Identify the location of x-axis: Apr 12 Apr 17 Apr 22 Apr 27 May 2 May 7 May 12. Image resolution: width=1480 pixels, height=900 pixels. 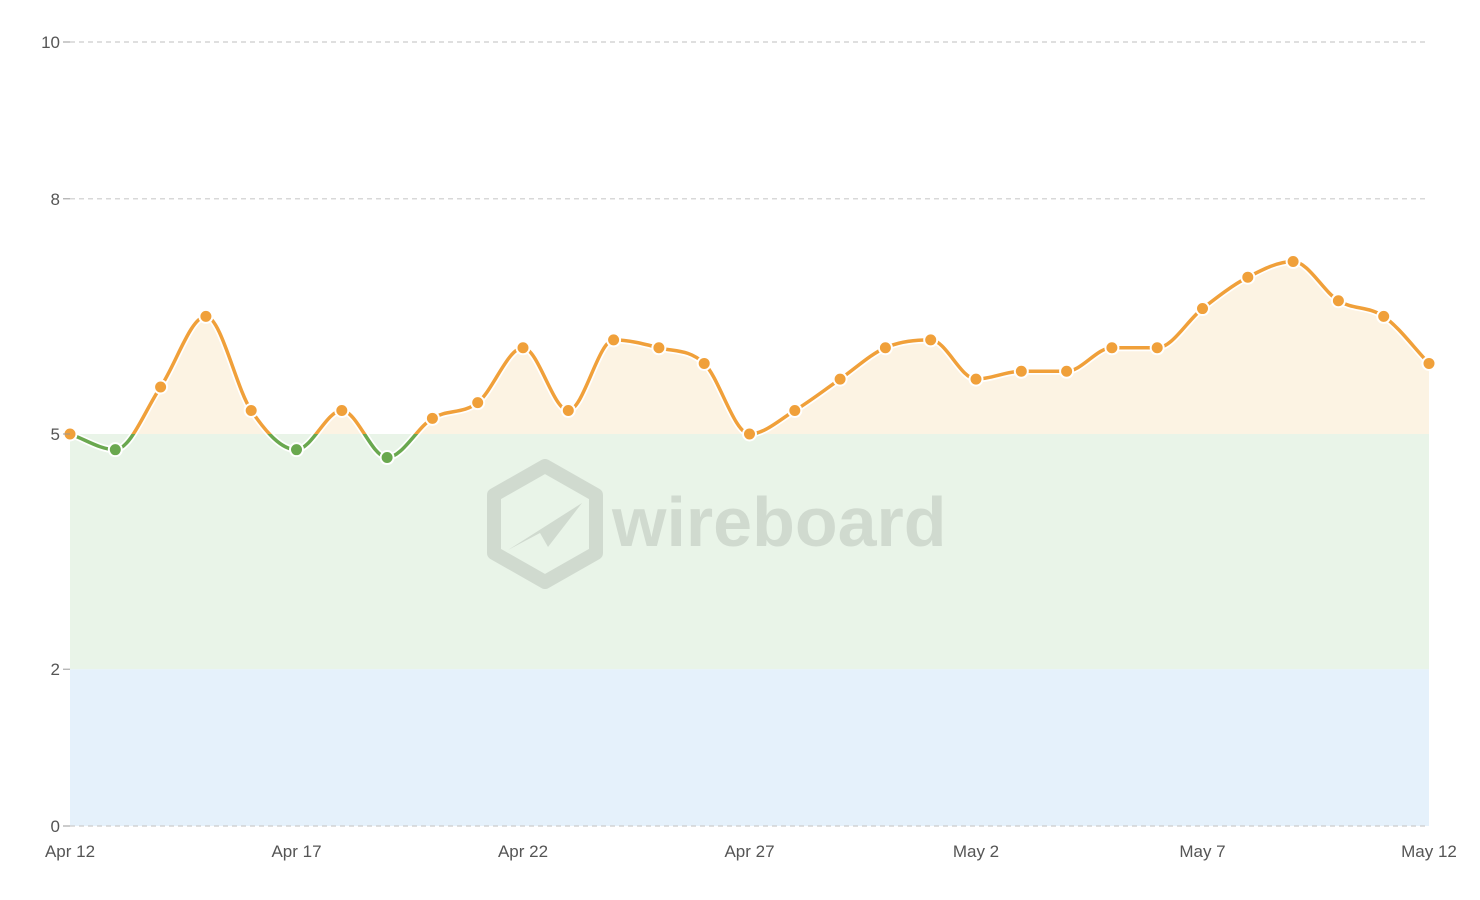
(751, 851).